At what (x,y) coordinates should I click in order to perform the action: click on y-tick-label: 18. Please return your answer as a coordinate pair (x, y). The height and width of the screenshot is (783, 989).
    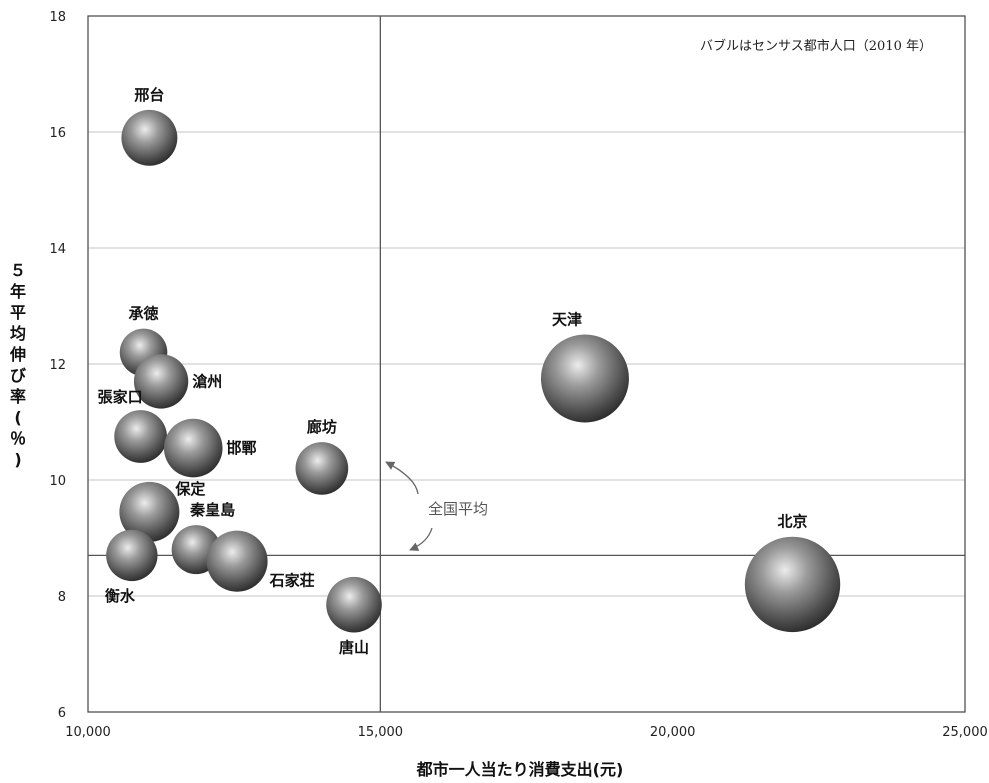
    Looking at the image, I should click on (57, 17).